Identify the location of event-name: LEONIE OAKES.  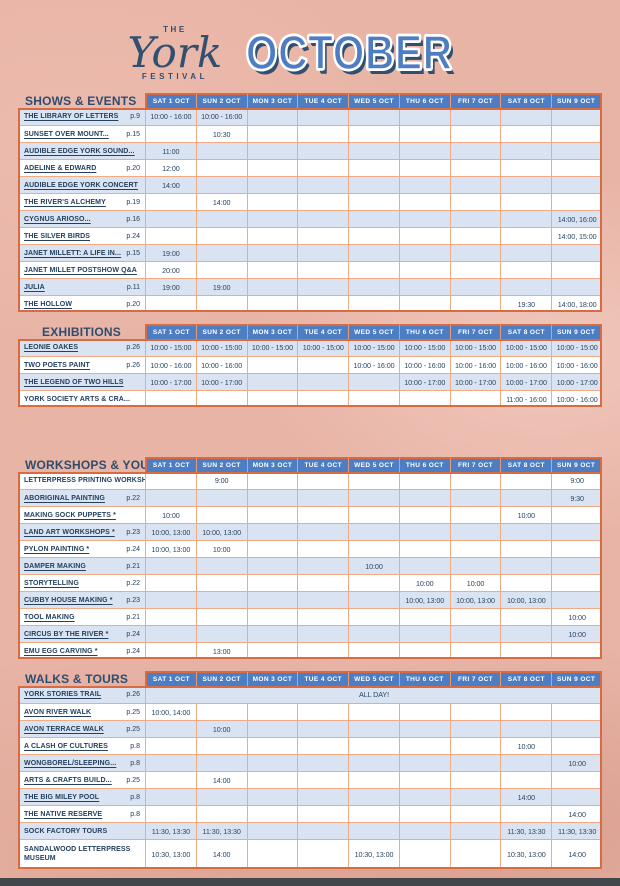
(51, 347).